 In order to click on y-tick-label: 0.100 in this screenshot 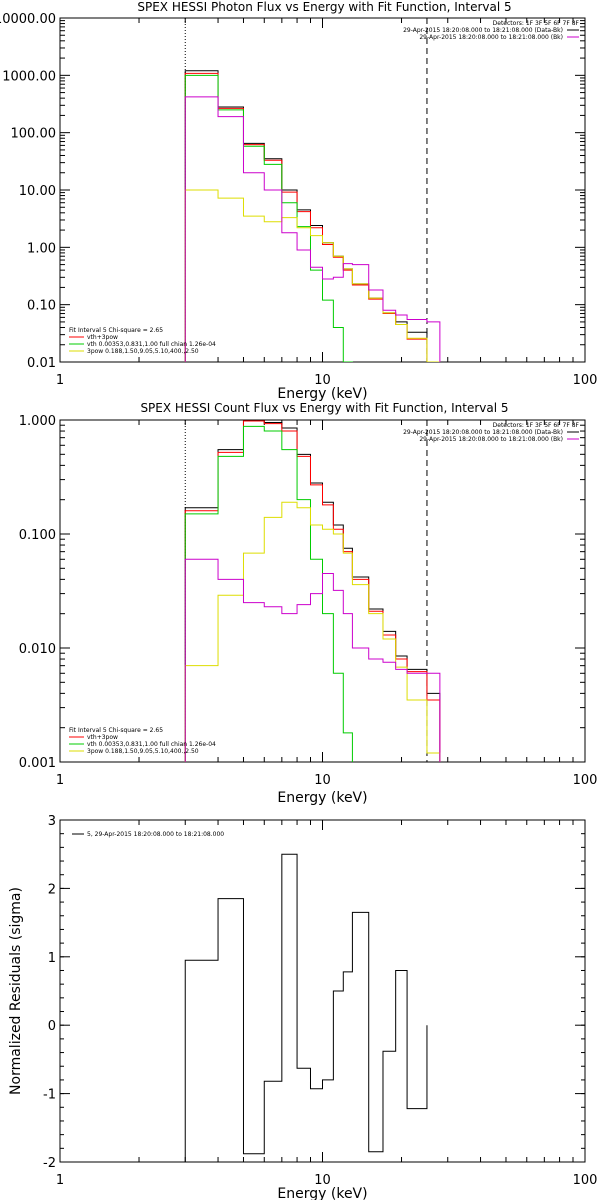, I will do `click(37, 535)`.